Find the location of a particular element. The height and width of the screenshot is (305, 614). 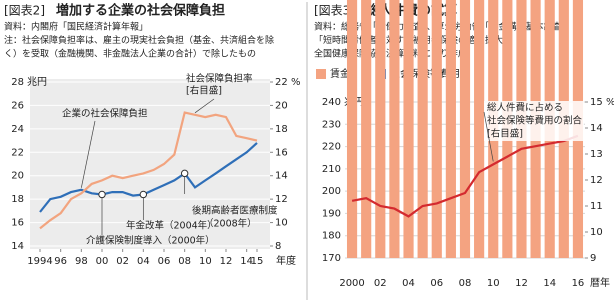

y-tick-label: 170 is located at coordinates (331, 258).